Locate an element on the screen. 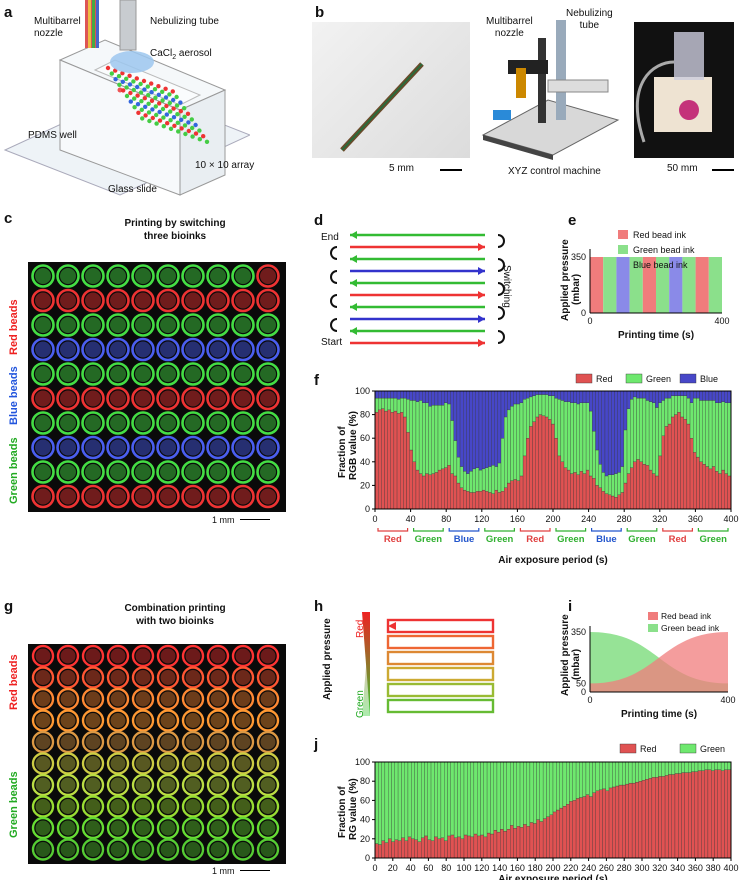 The height and width of the screenshot is (880, 741). e-bar-red is located at coordinates (649, 285).